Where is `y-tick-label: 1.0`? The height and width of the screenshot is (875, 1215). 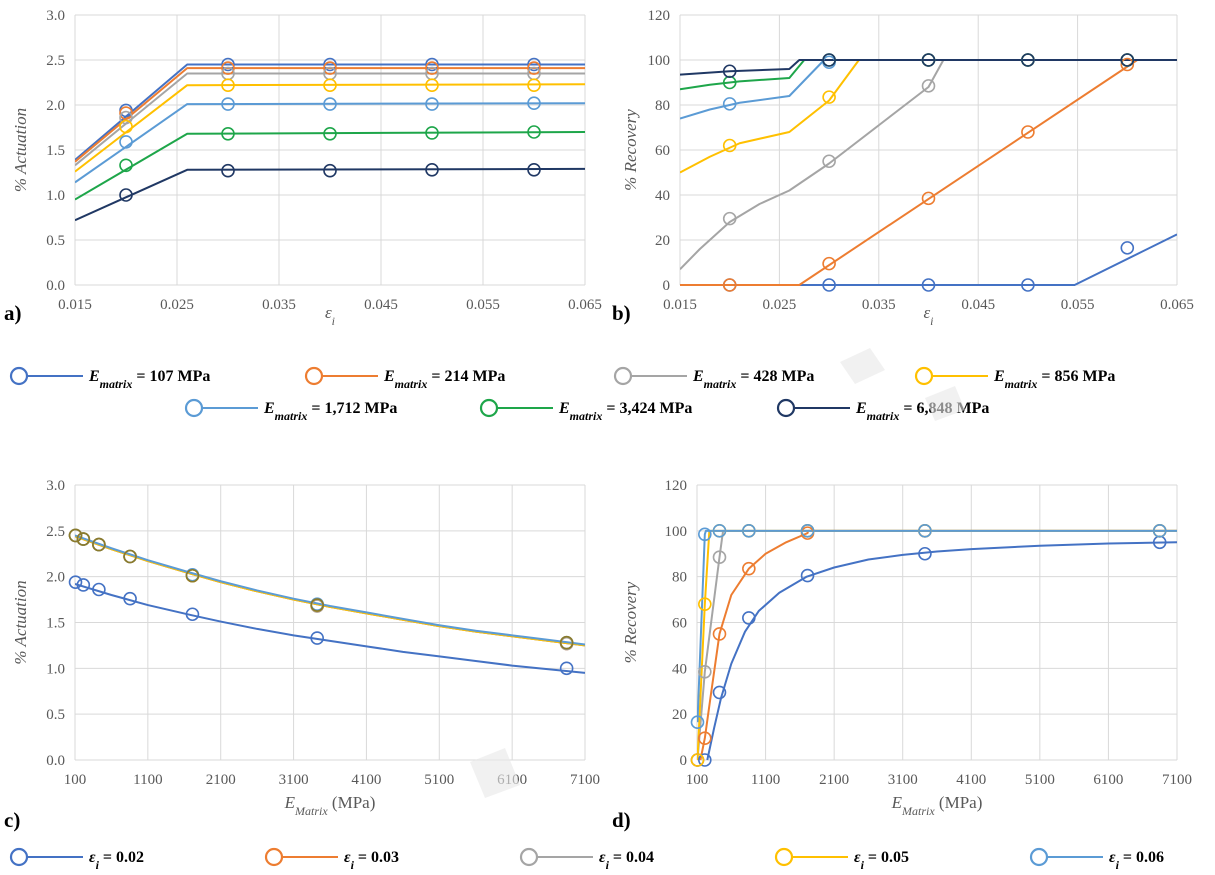 y-tick-label: 1.0 is located at coordinates (55, 669).